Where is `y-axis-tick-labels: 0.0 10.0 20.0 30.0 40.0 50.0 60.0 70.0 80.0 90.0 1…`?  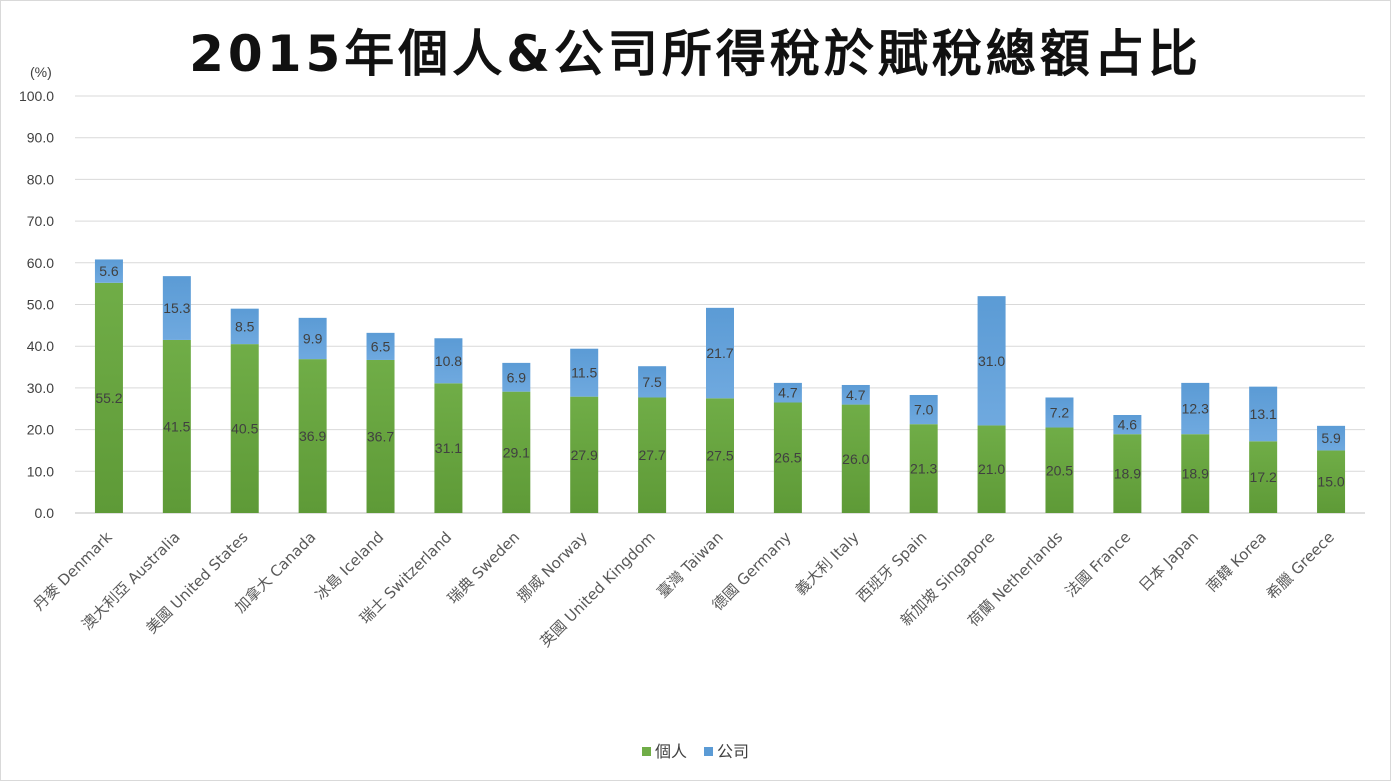
y-axis-tick-labels: 0.0 10.0 20.0 30.0 40.0 50.0 60.0 70.0 80.0 90.0 1… is located at coordinates (36, 304).